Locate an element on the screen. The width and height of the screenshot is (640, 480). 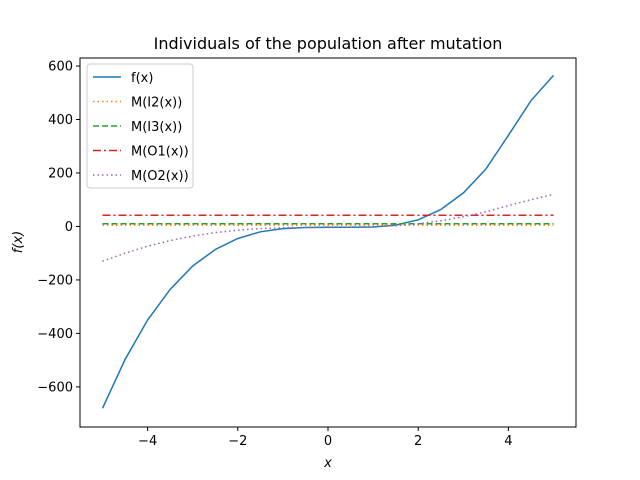
y-tick-label: −400 is located at coordinates (55, 334).